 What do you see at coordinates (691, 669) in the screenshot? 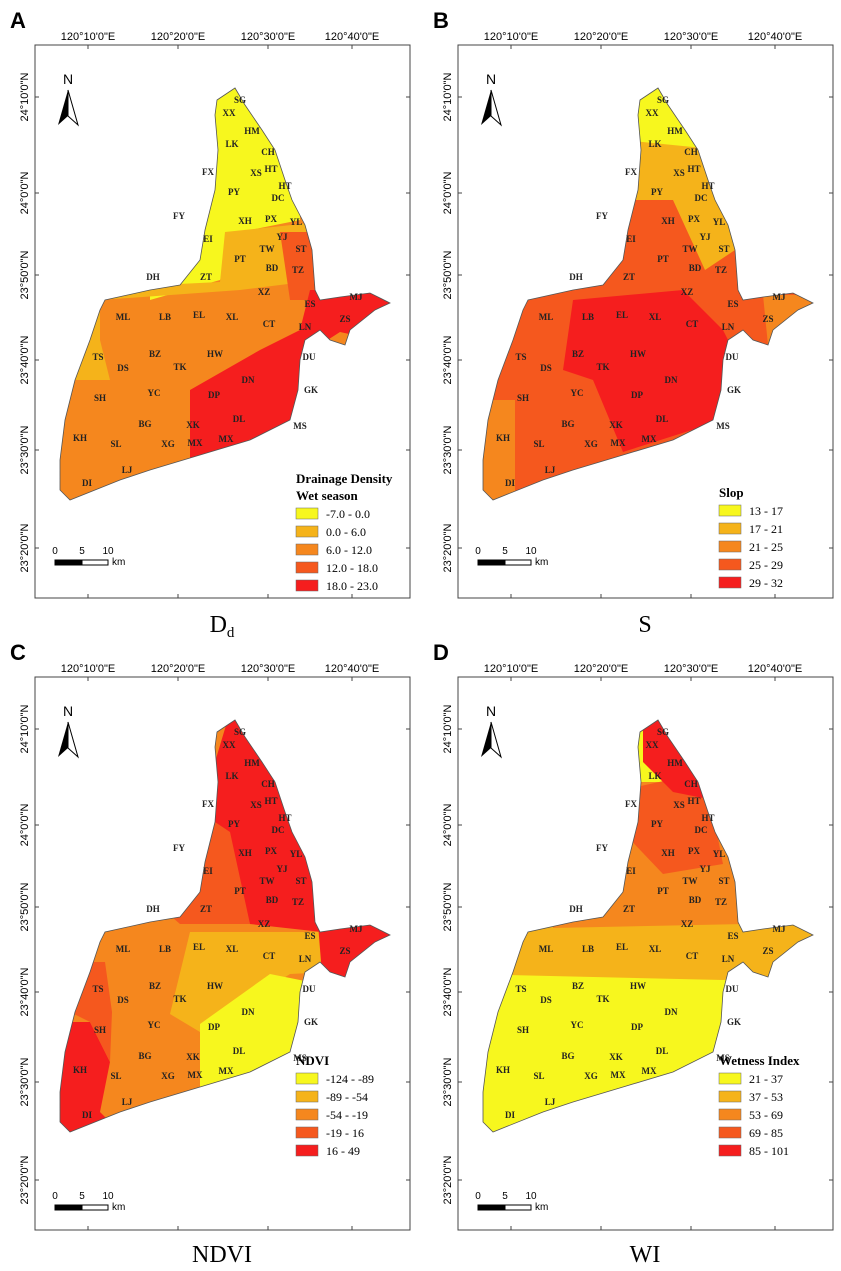
I see `longitude-label: 120°30'0"E` at bounding box center [691, 669].